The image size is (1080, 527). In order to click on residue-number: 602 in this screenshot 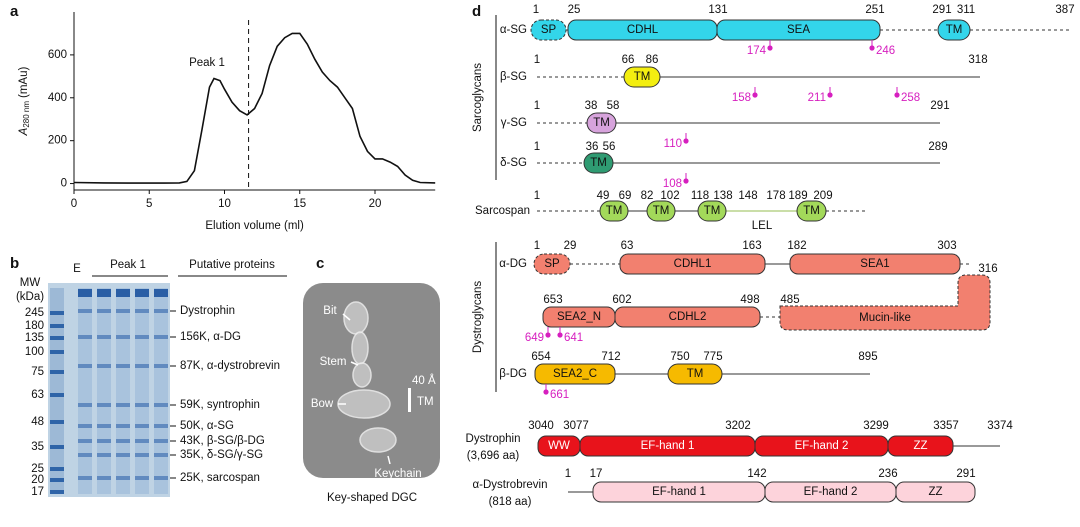, I will do `click(621, 300)`.